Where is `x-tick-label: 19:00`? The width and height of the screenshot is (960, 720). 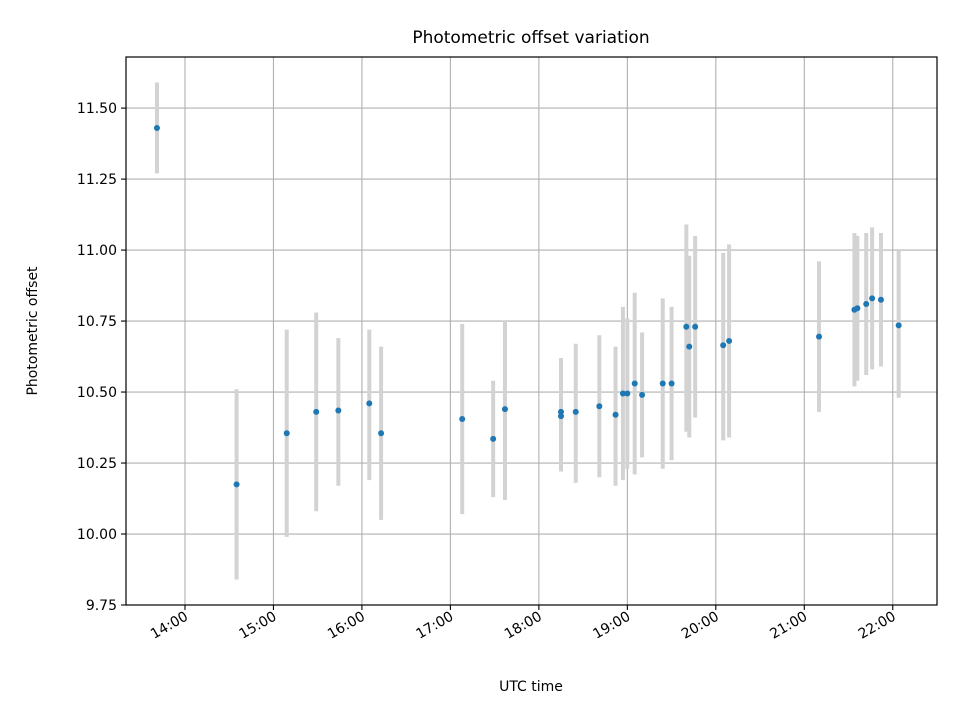
x-tick-label: 19:00 is located at coordinates (611, 626).